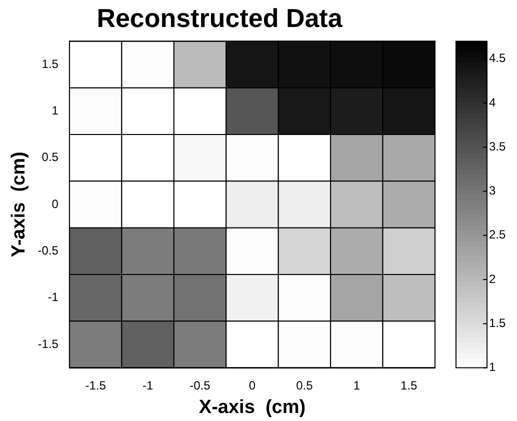 This screenshot has width=517, height=421. Describe the element at coordinates (48, 250) in the screenshot. I see `y-tick-label: -0.5` at that location.